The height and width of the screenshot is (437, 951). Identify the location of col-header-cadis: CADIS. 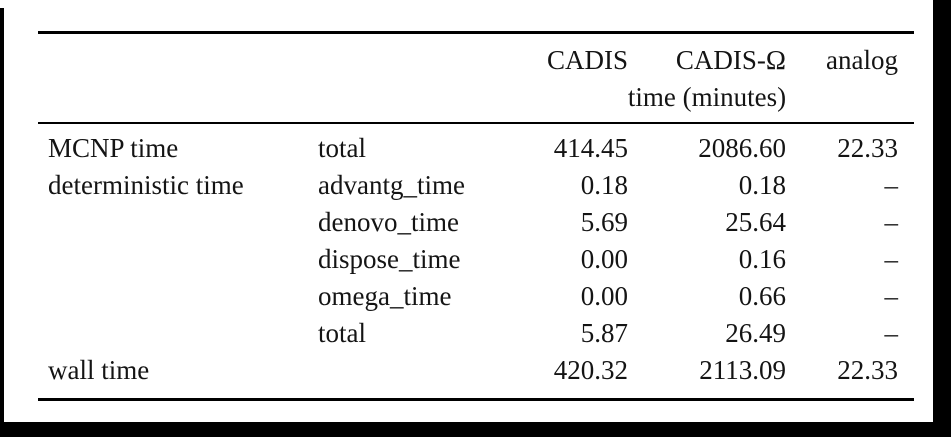
(587, 60).